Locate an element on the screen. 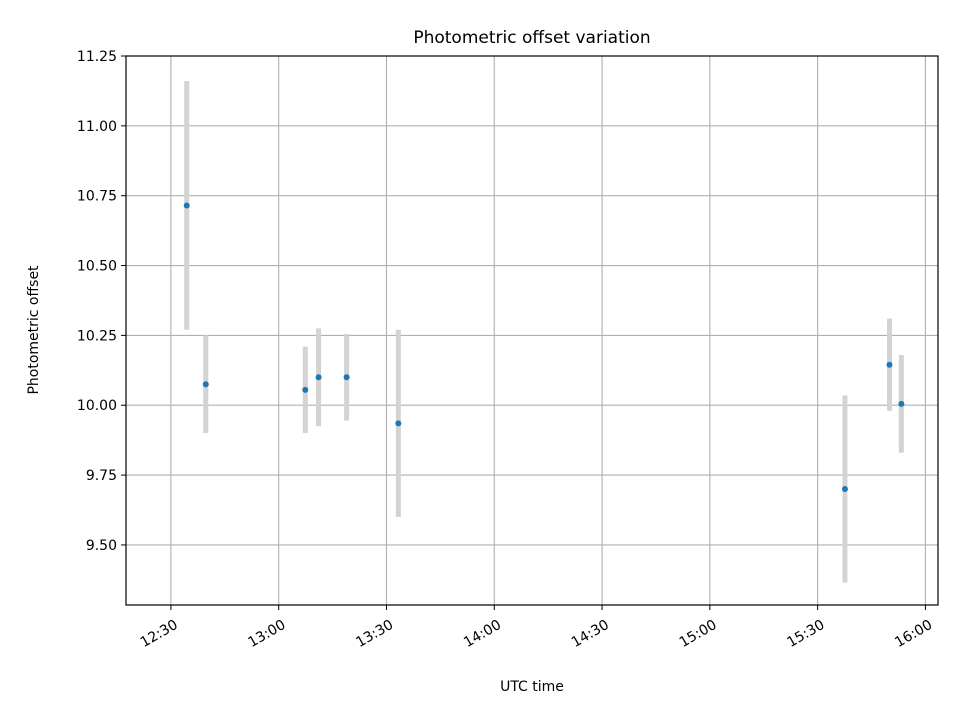 Image resolution: width=960 pixels, height=720 pixels. y-tick-label: 10.25 is located at coordinates (97, 336).